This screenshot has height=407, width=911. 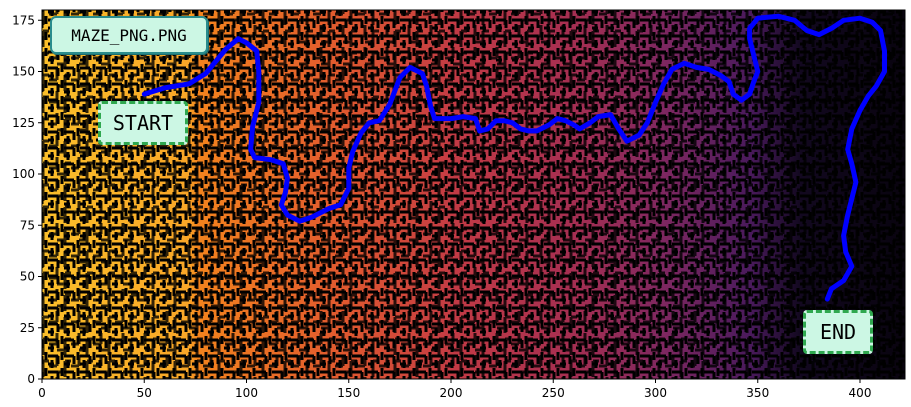 I want to click on x-tick-label: 150, so click(x=348, y=393).